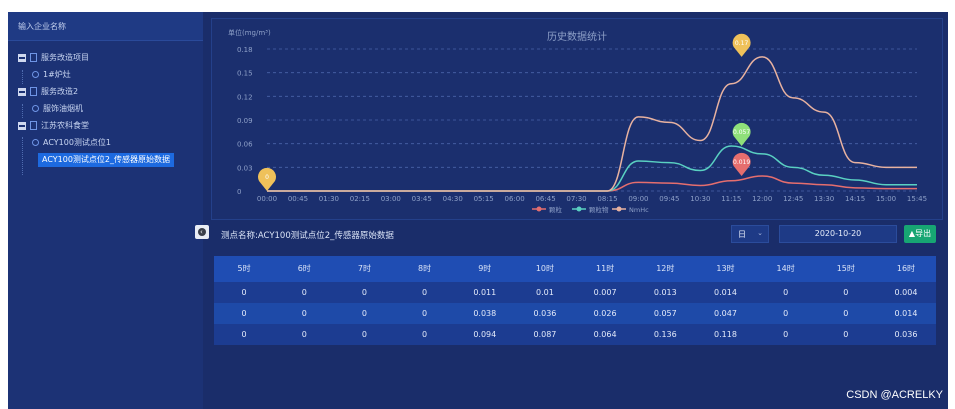  Describe the element at coordinates (920, 234) in the screenshot. I see `export-button: ▲导出` at that location.